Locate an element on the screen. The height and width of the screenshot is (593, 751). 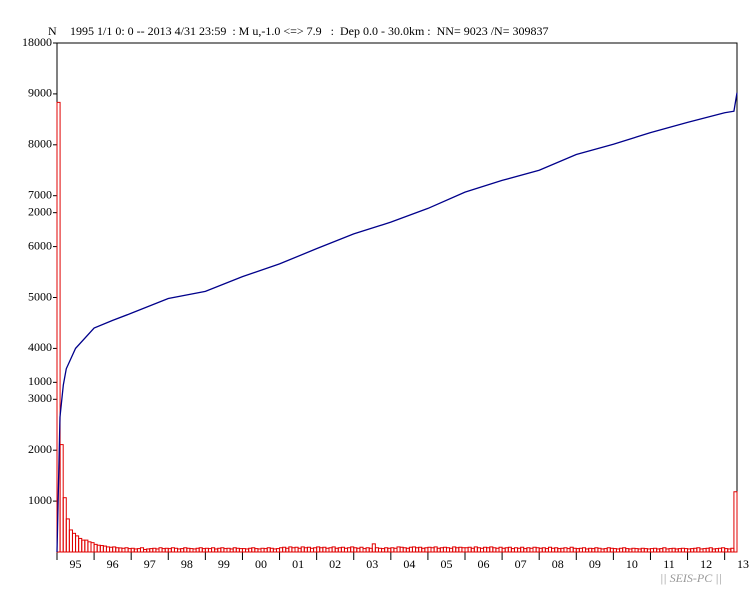
x-tick-label: 05 is located at coordinates (446, 564).